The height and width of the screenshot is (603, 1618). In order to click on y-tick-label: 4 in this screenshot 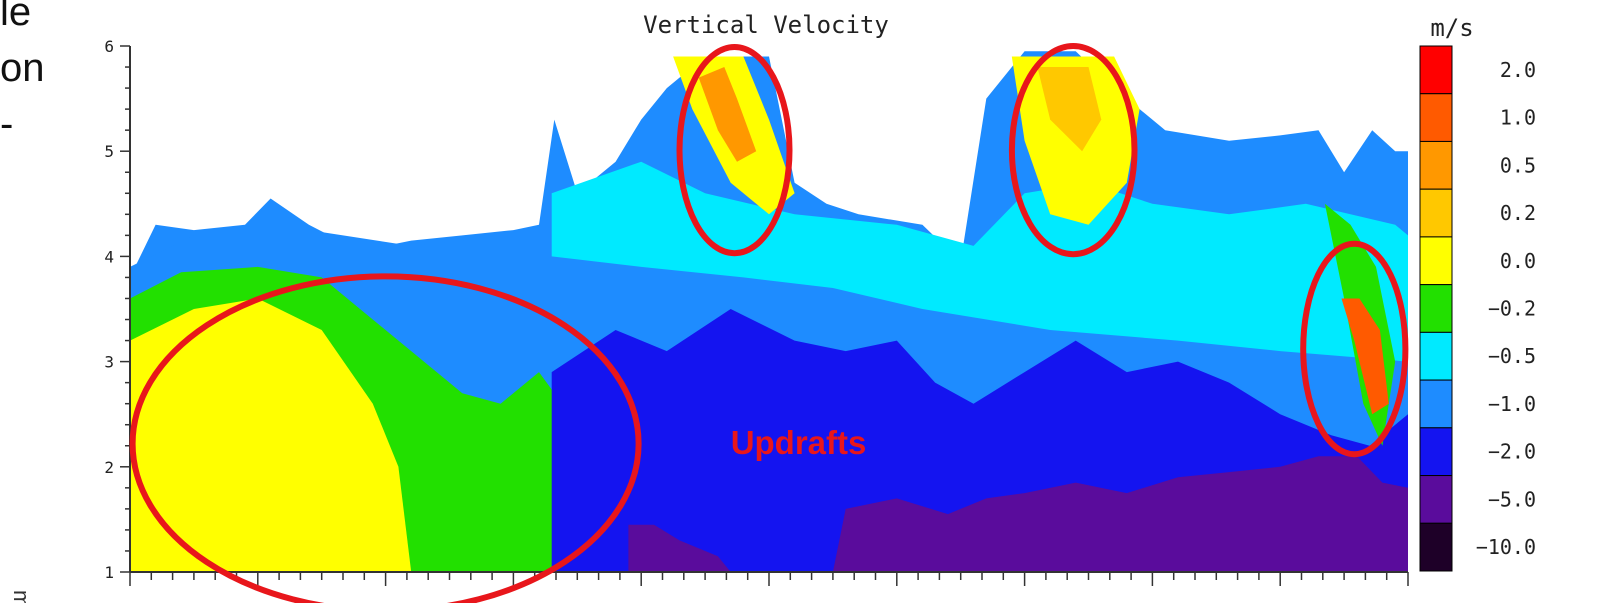, I will do `click(109, 256)`.